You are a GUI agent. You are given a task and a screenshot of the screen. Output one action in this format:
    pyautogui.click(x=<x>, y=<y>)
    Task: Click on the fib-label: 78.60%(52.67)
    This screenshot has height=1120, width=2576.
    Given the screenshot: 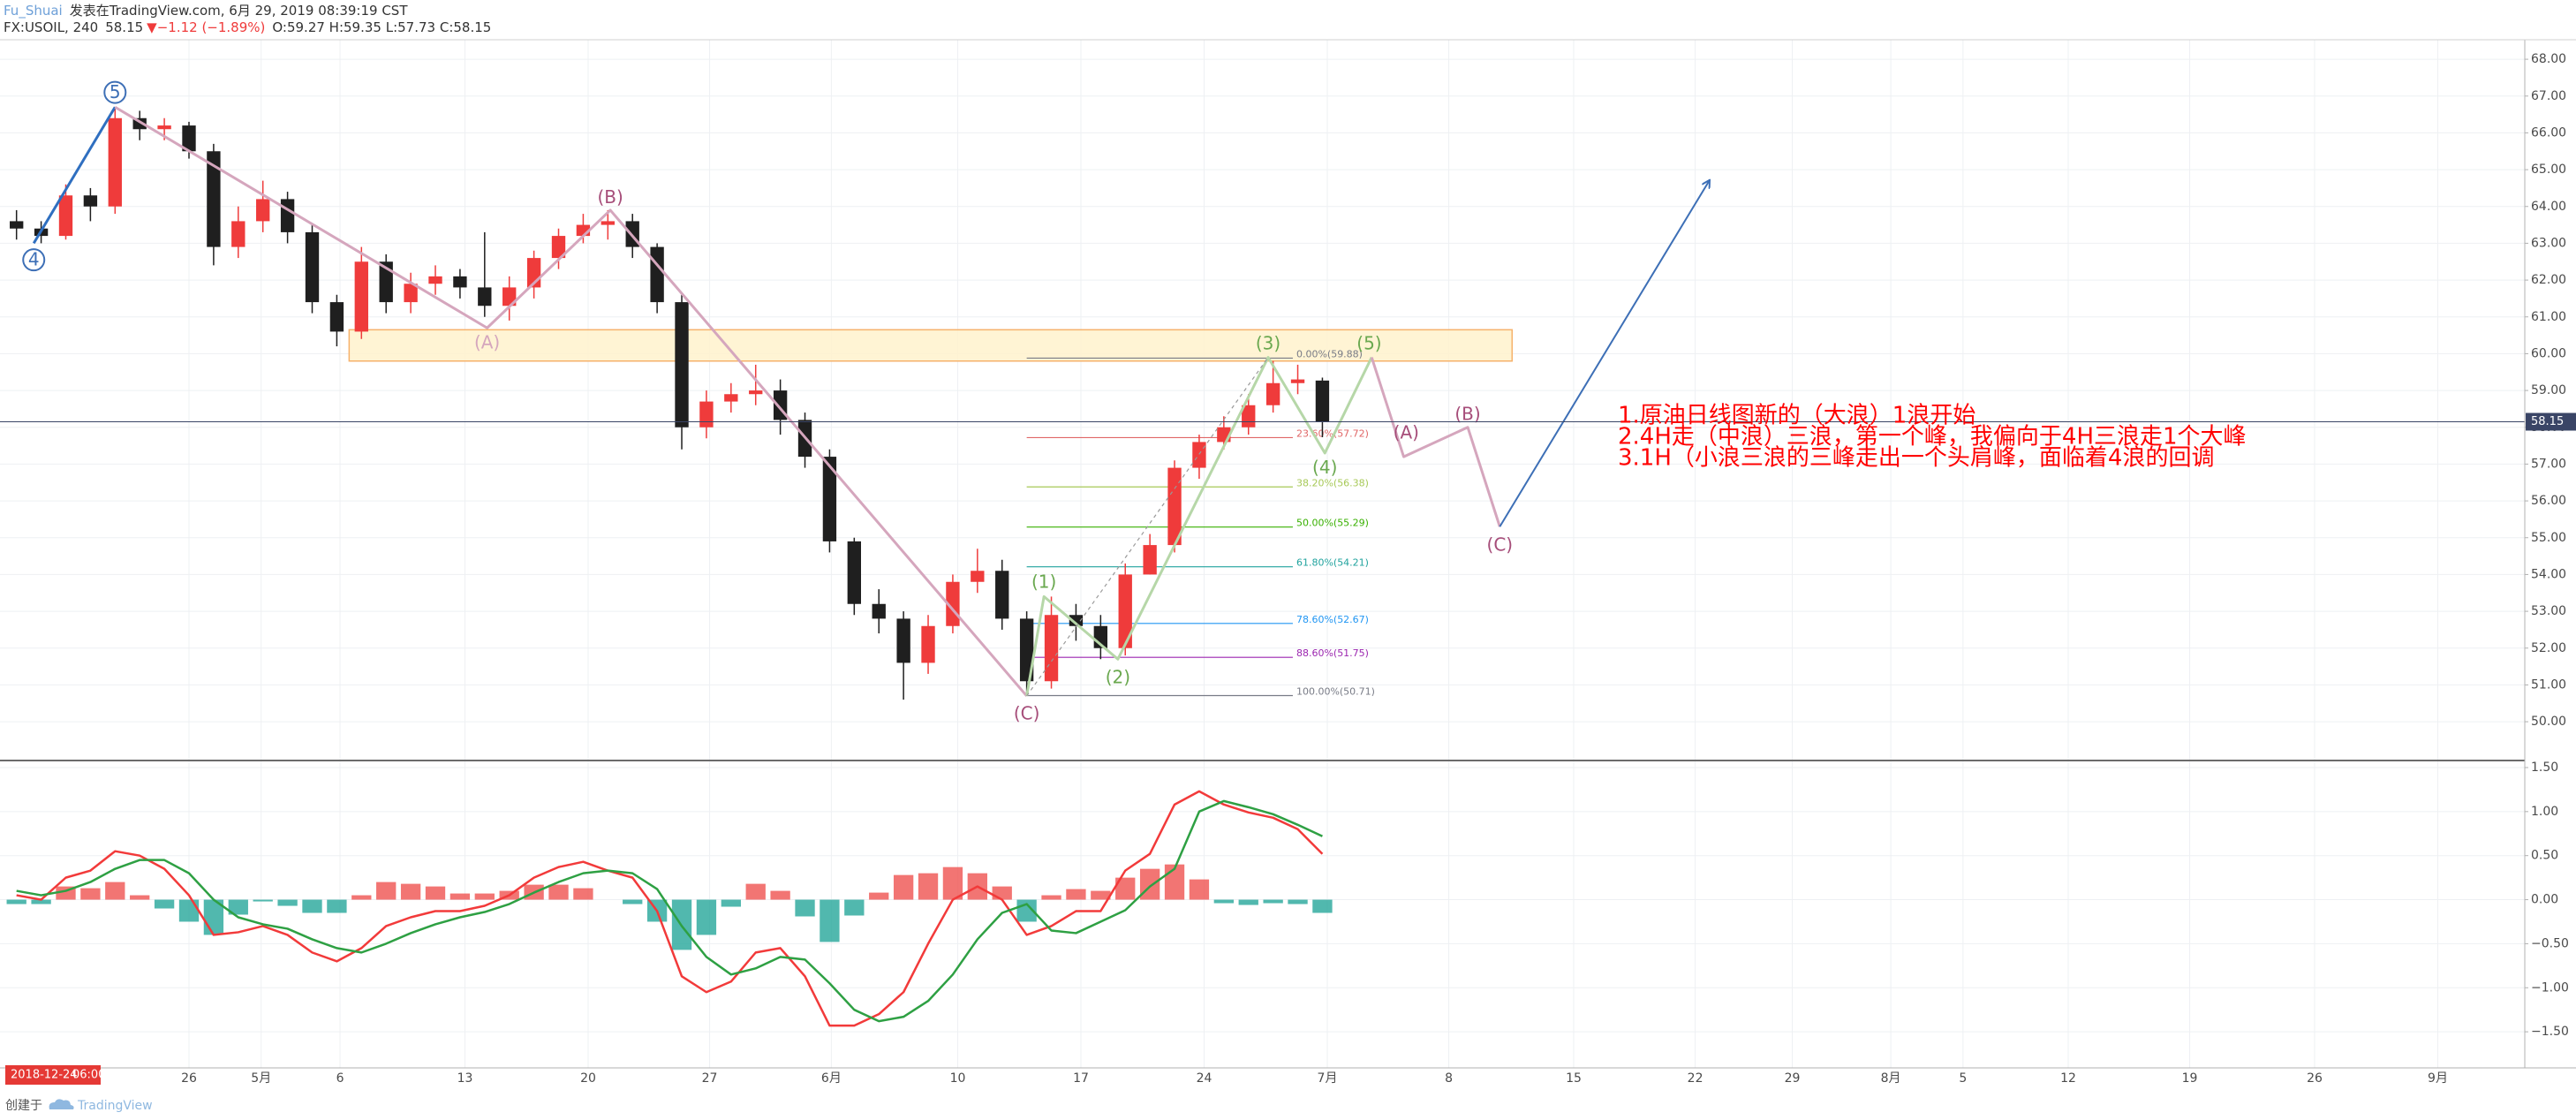 What is the action you would take?
    pyautogui.click(x=1332, y=619)
    